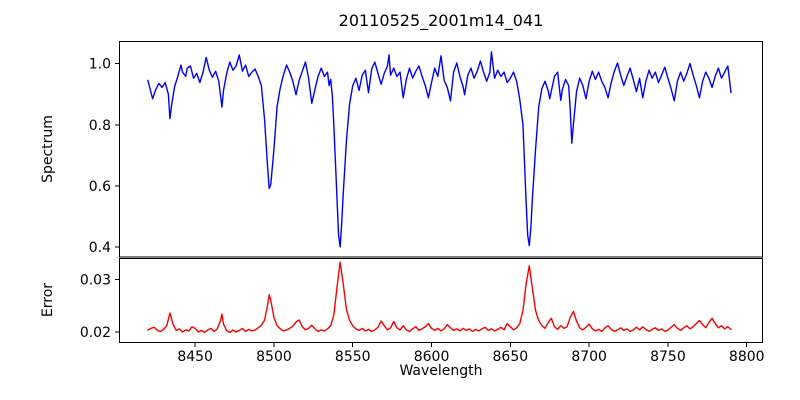  I want to click on x-tick-label: 8650, so click(511, 357).